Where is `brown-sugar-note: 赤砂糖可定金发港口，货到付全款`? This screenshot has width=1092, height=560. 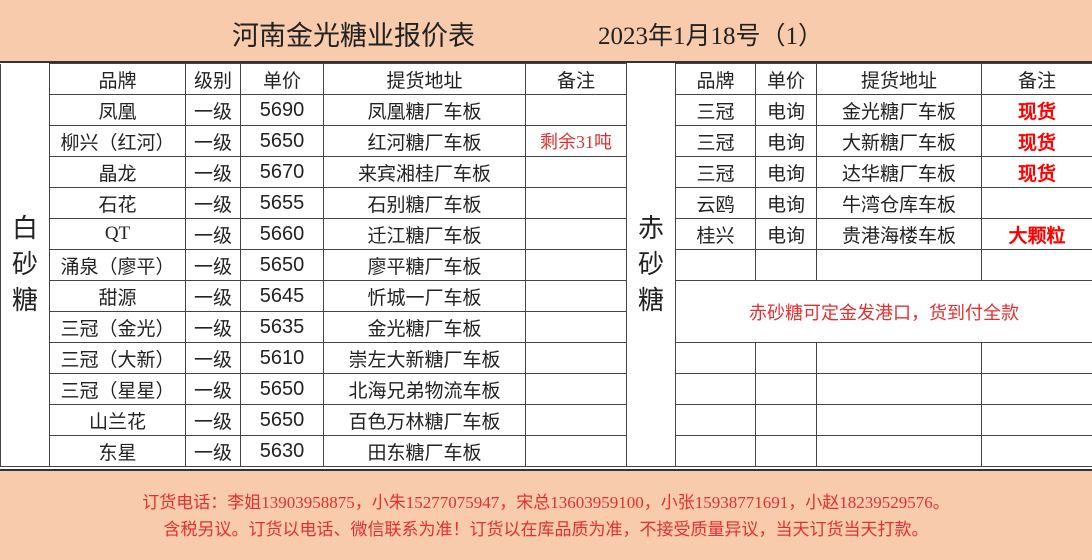
brown-sugar-note: 赤砂糖可定金发港口，货到付全款 is located at coordinates (883, 311).